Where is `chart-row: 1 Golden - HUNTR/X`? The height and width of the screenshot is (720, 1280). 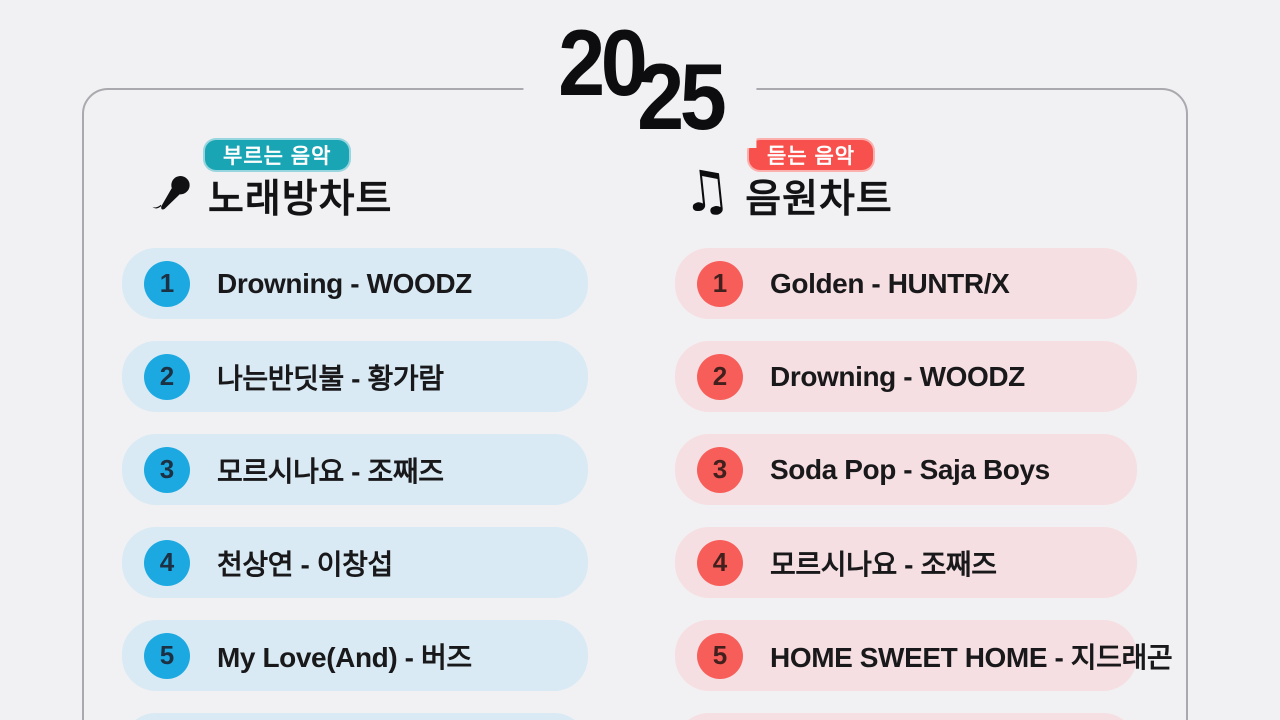
chart-row: 1 Golden - HUNTR/X is located at coordinates (906, 283).